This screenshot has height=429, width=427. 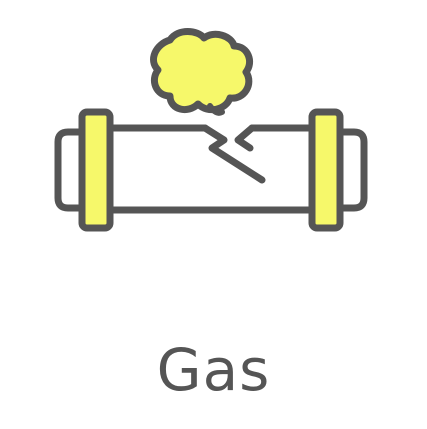 I want to click on pipe-right-flange-icon, so click(x=326, y=170).